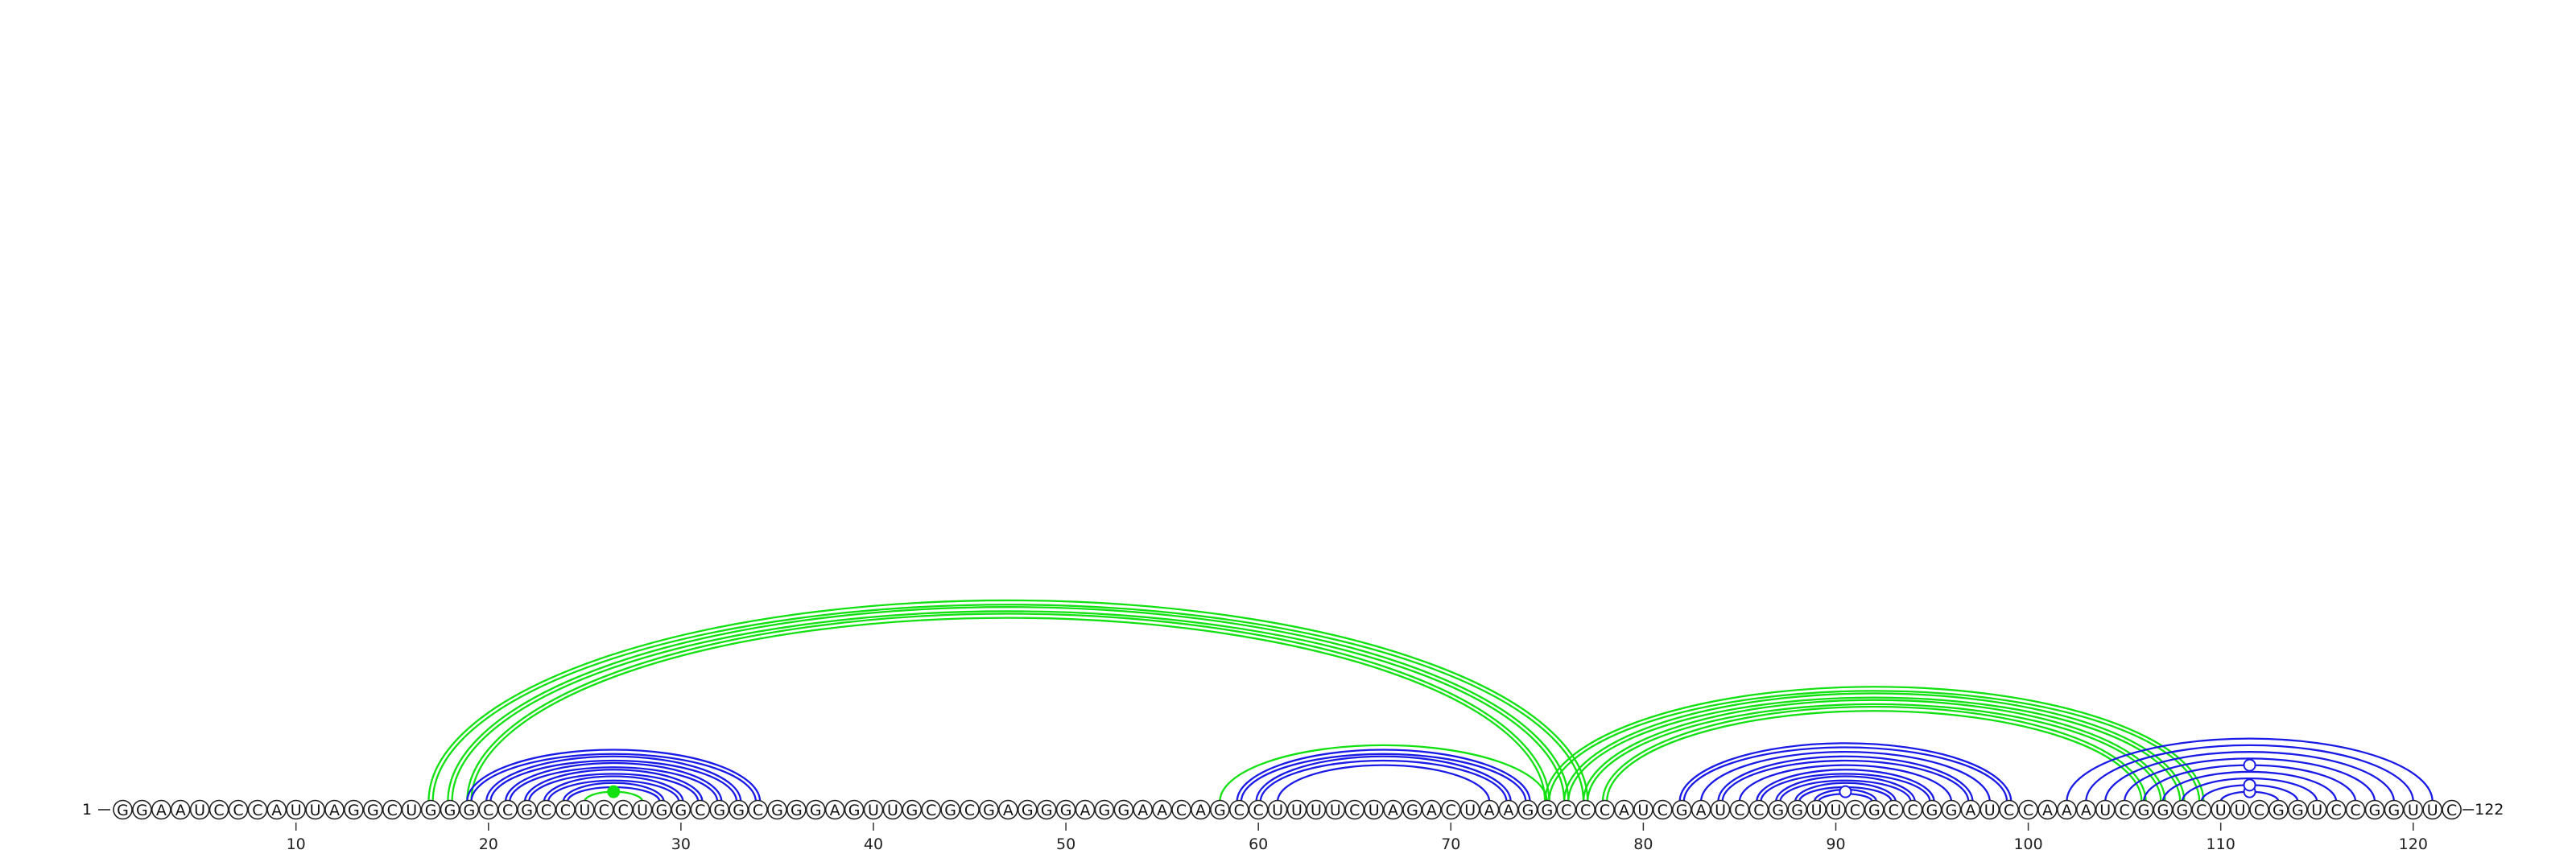  I want to click on nucleotide-56-circle, so click(1181, 809).